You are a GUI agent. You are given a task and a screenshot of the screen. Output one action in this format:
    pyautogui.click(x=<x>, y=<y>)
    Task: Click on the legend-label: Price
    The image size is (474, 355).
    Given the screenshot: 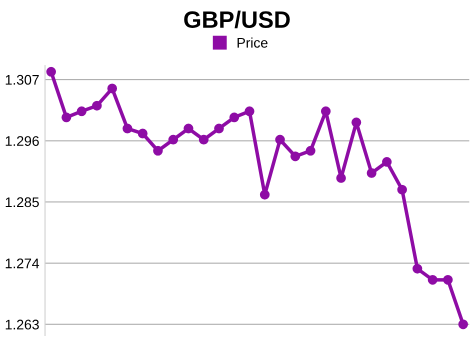 What is the action you would take?
    pyautogui.click(x=253, y=43)
    